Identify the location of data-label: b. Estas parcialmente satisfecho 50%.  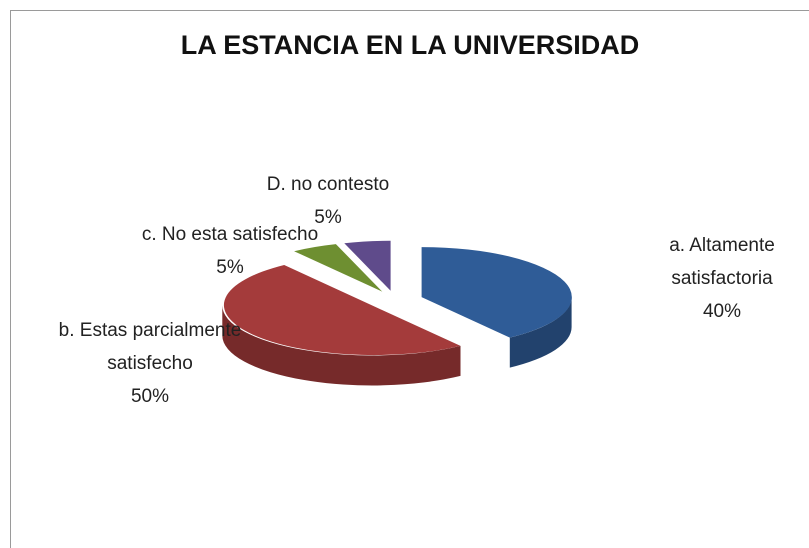
(150, 363).